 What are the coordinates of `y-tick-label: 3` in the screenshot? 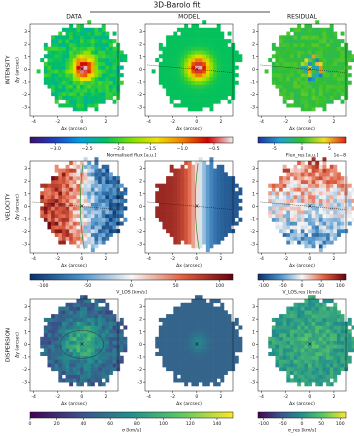 It's located at (140, 169).